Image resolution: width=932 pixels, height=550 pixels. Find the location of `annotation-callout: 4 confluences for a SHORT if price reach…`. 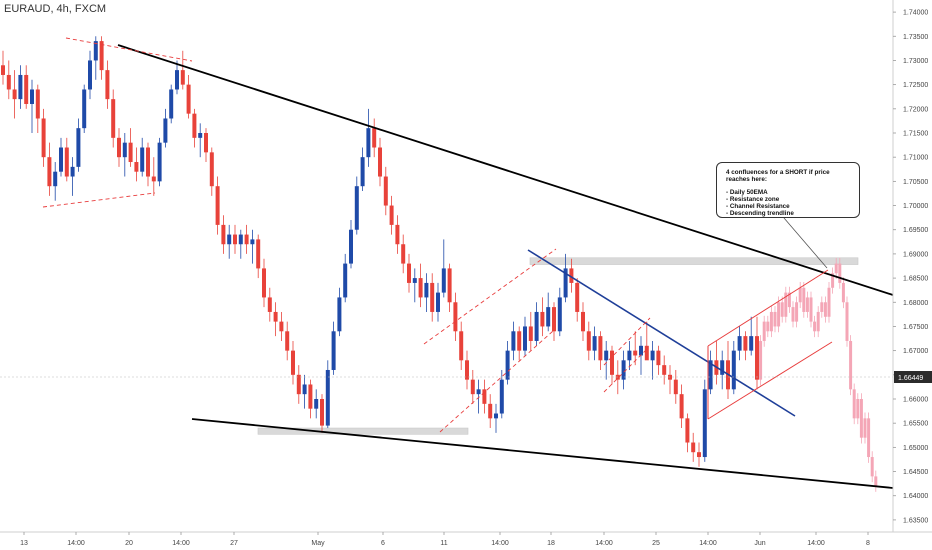

annotation-callout: 4 confluences for a SHORT if price reach… is located at coordinates (788, 190).